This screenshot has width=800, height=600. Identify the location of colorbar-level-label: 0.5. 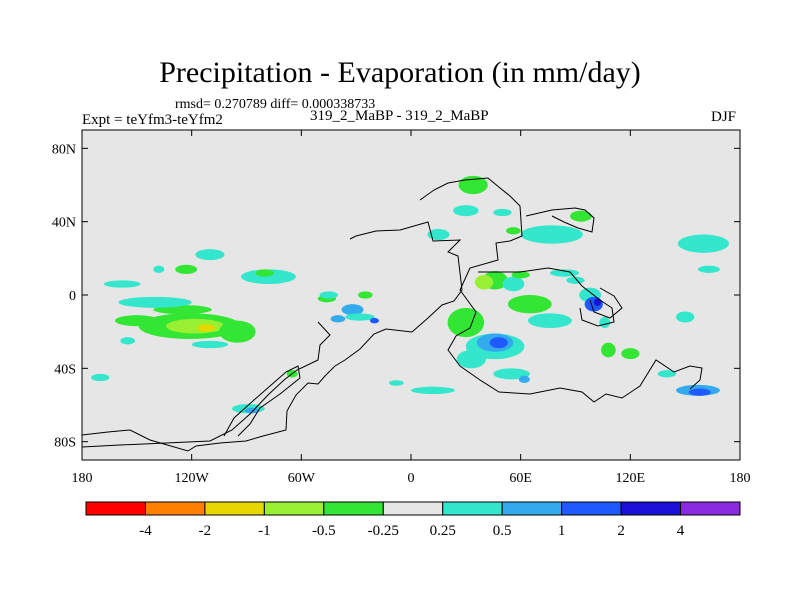
(502, 531).